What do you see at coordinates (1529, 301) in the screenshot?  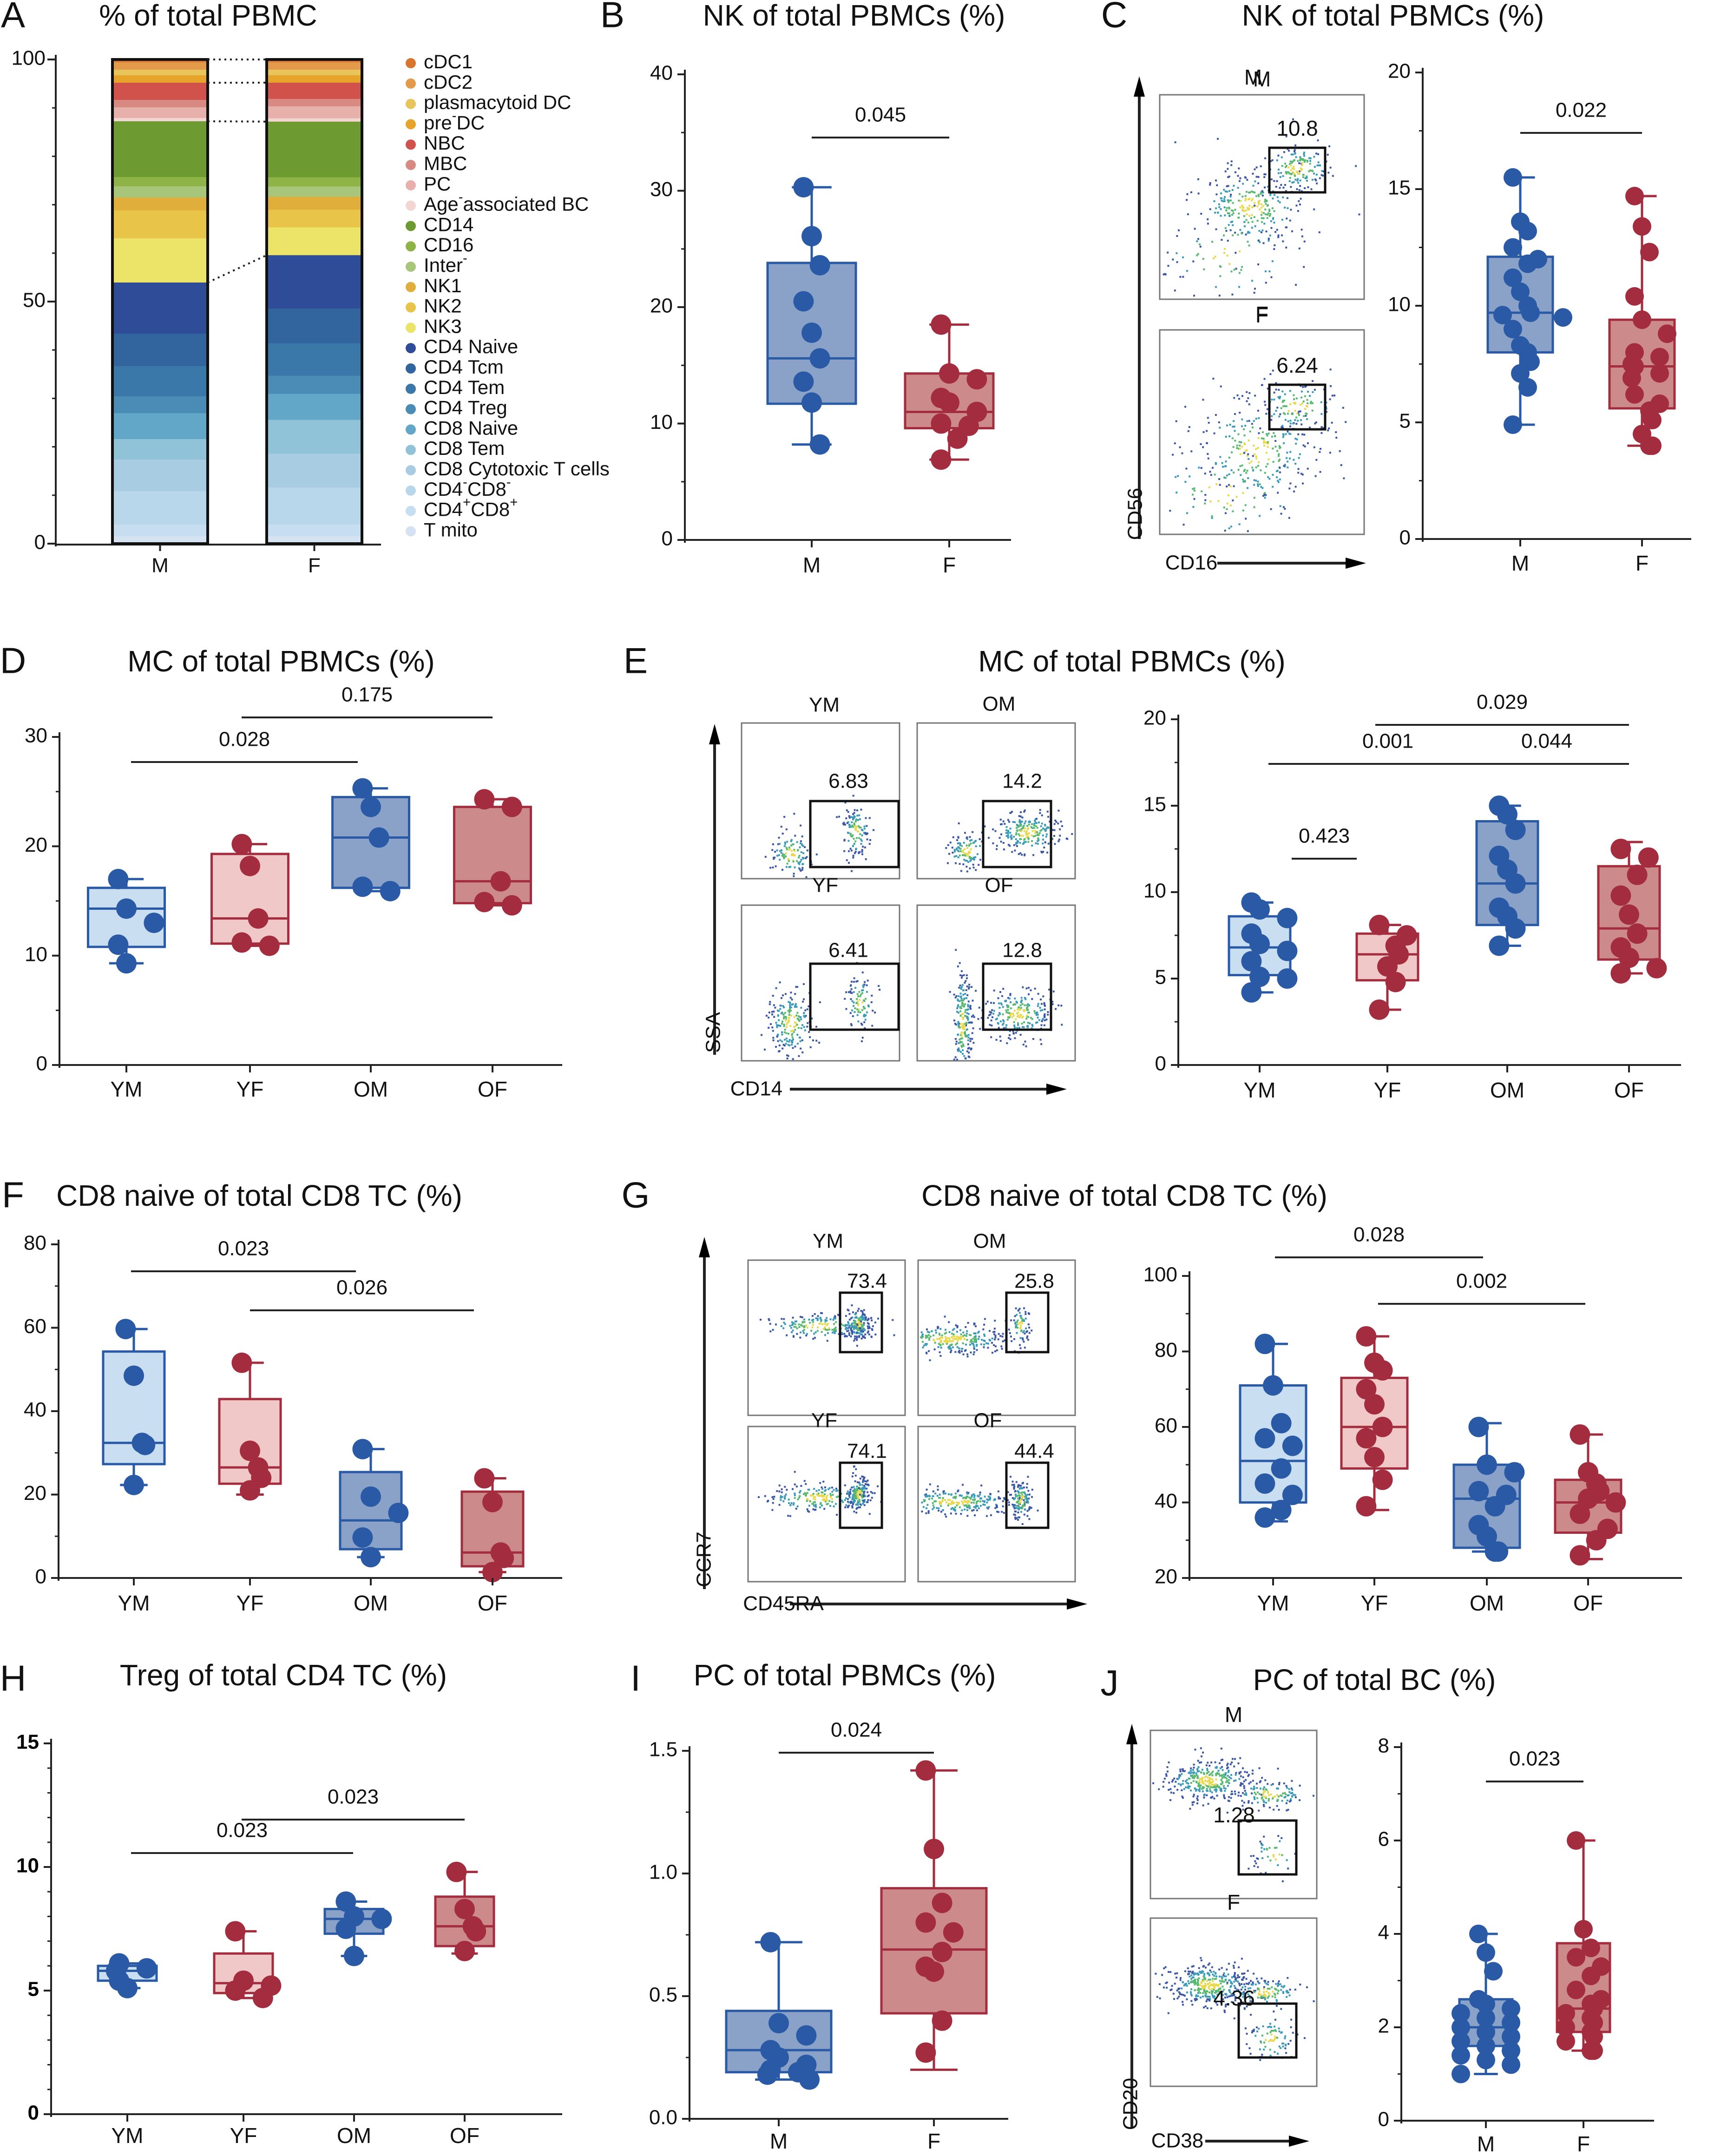 I see `box-m` at bounding box center [1529, 301].